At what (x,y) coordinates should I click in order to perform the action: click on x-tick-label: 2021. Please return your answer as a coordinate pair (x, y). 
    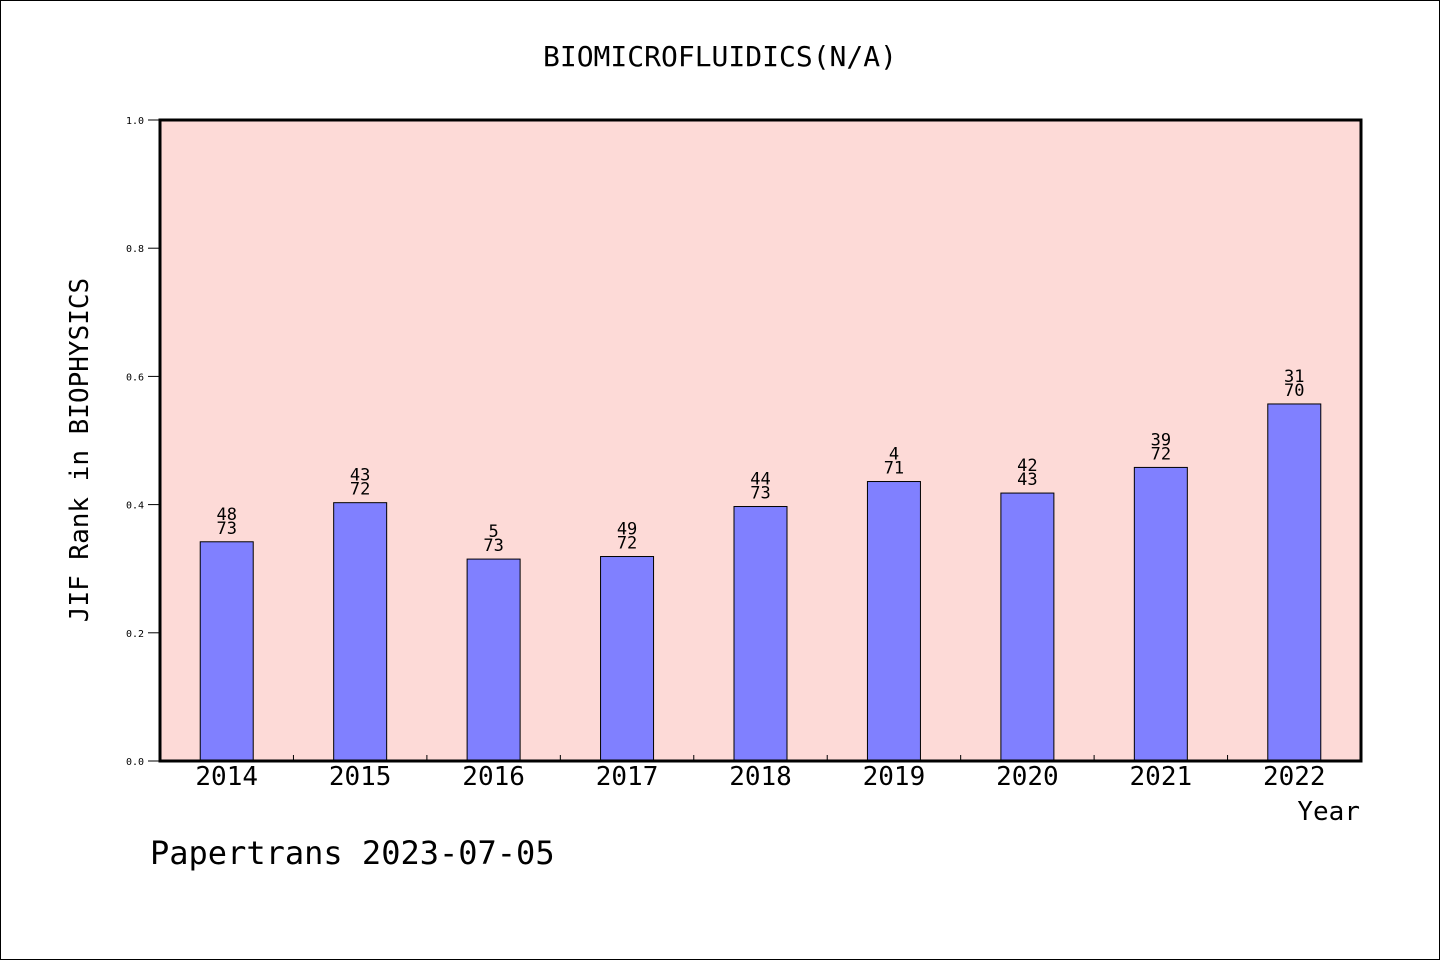
    Looking at the image, I should click on (1161, 777).